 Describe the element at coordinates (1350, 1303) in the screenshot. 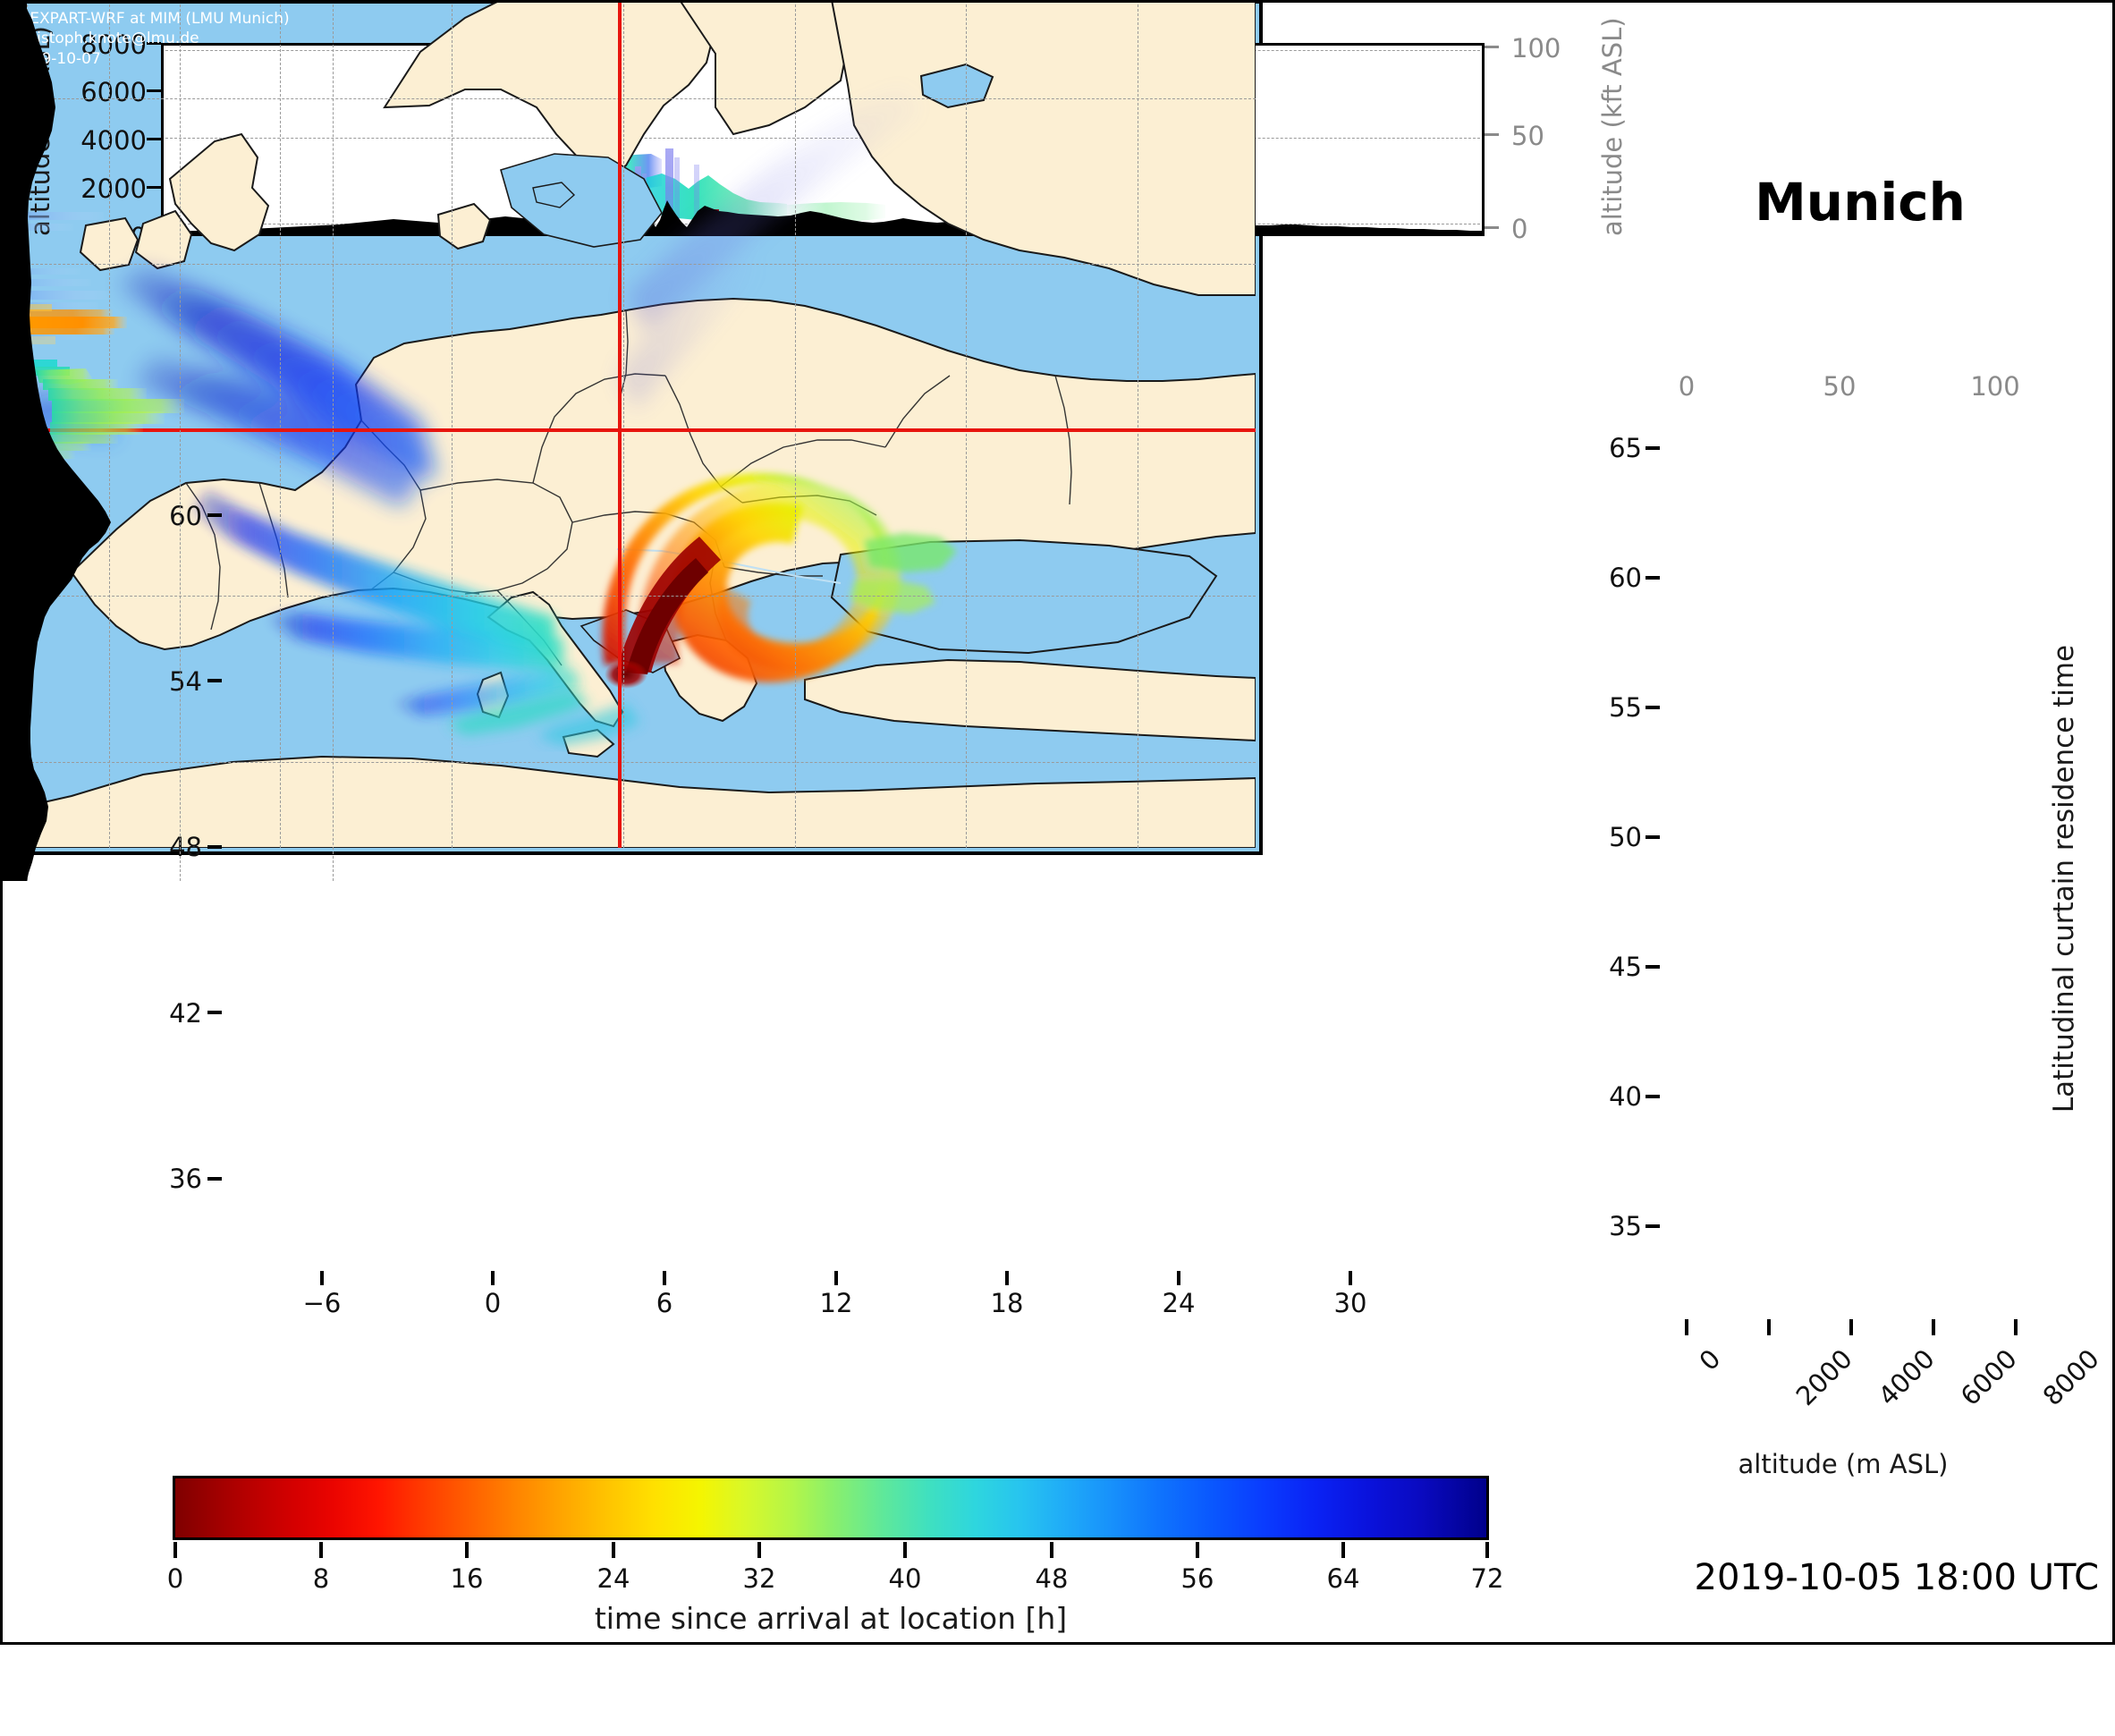

I see `map-xtick-30: 30` at that location.